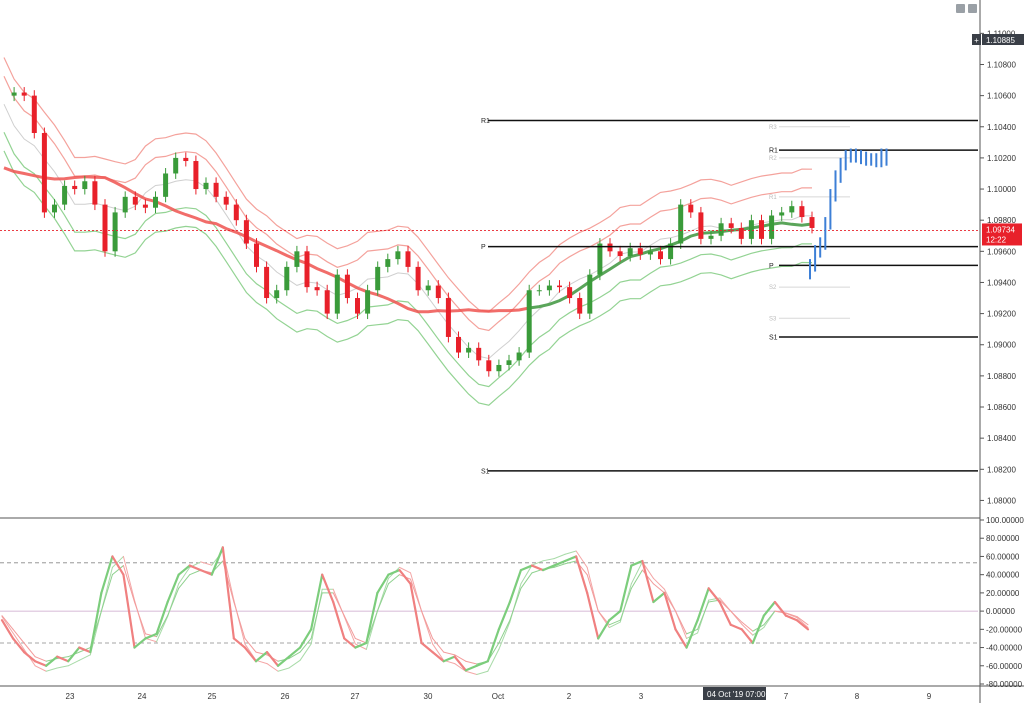 The height and width of the screenshot is (703, 1024). What do you see at coordinates (428, 696) in the screenshot?
I see `time-tick-label: 30` at bounding box center [428, 696].